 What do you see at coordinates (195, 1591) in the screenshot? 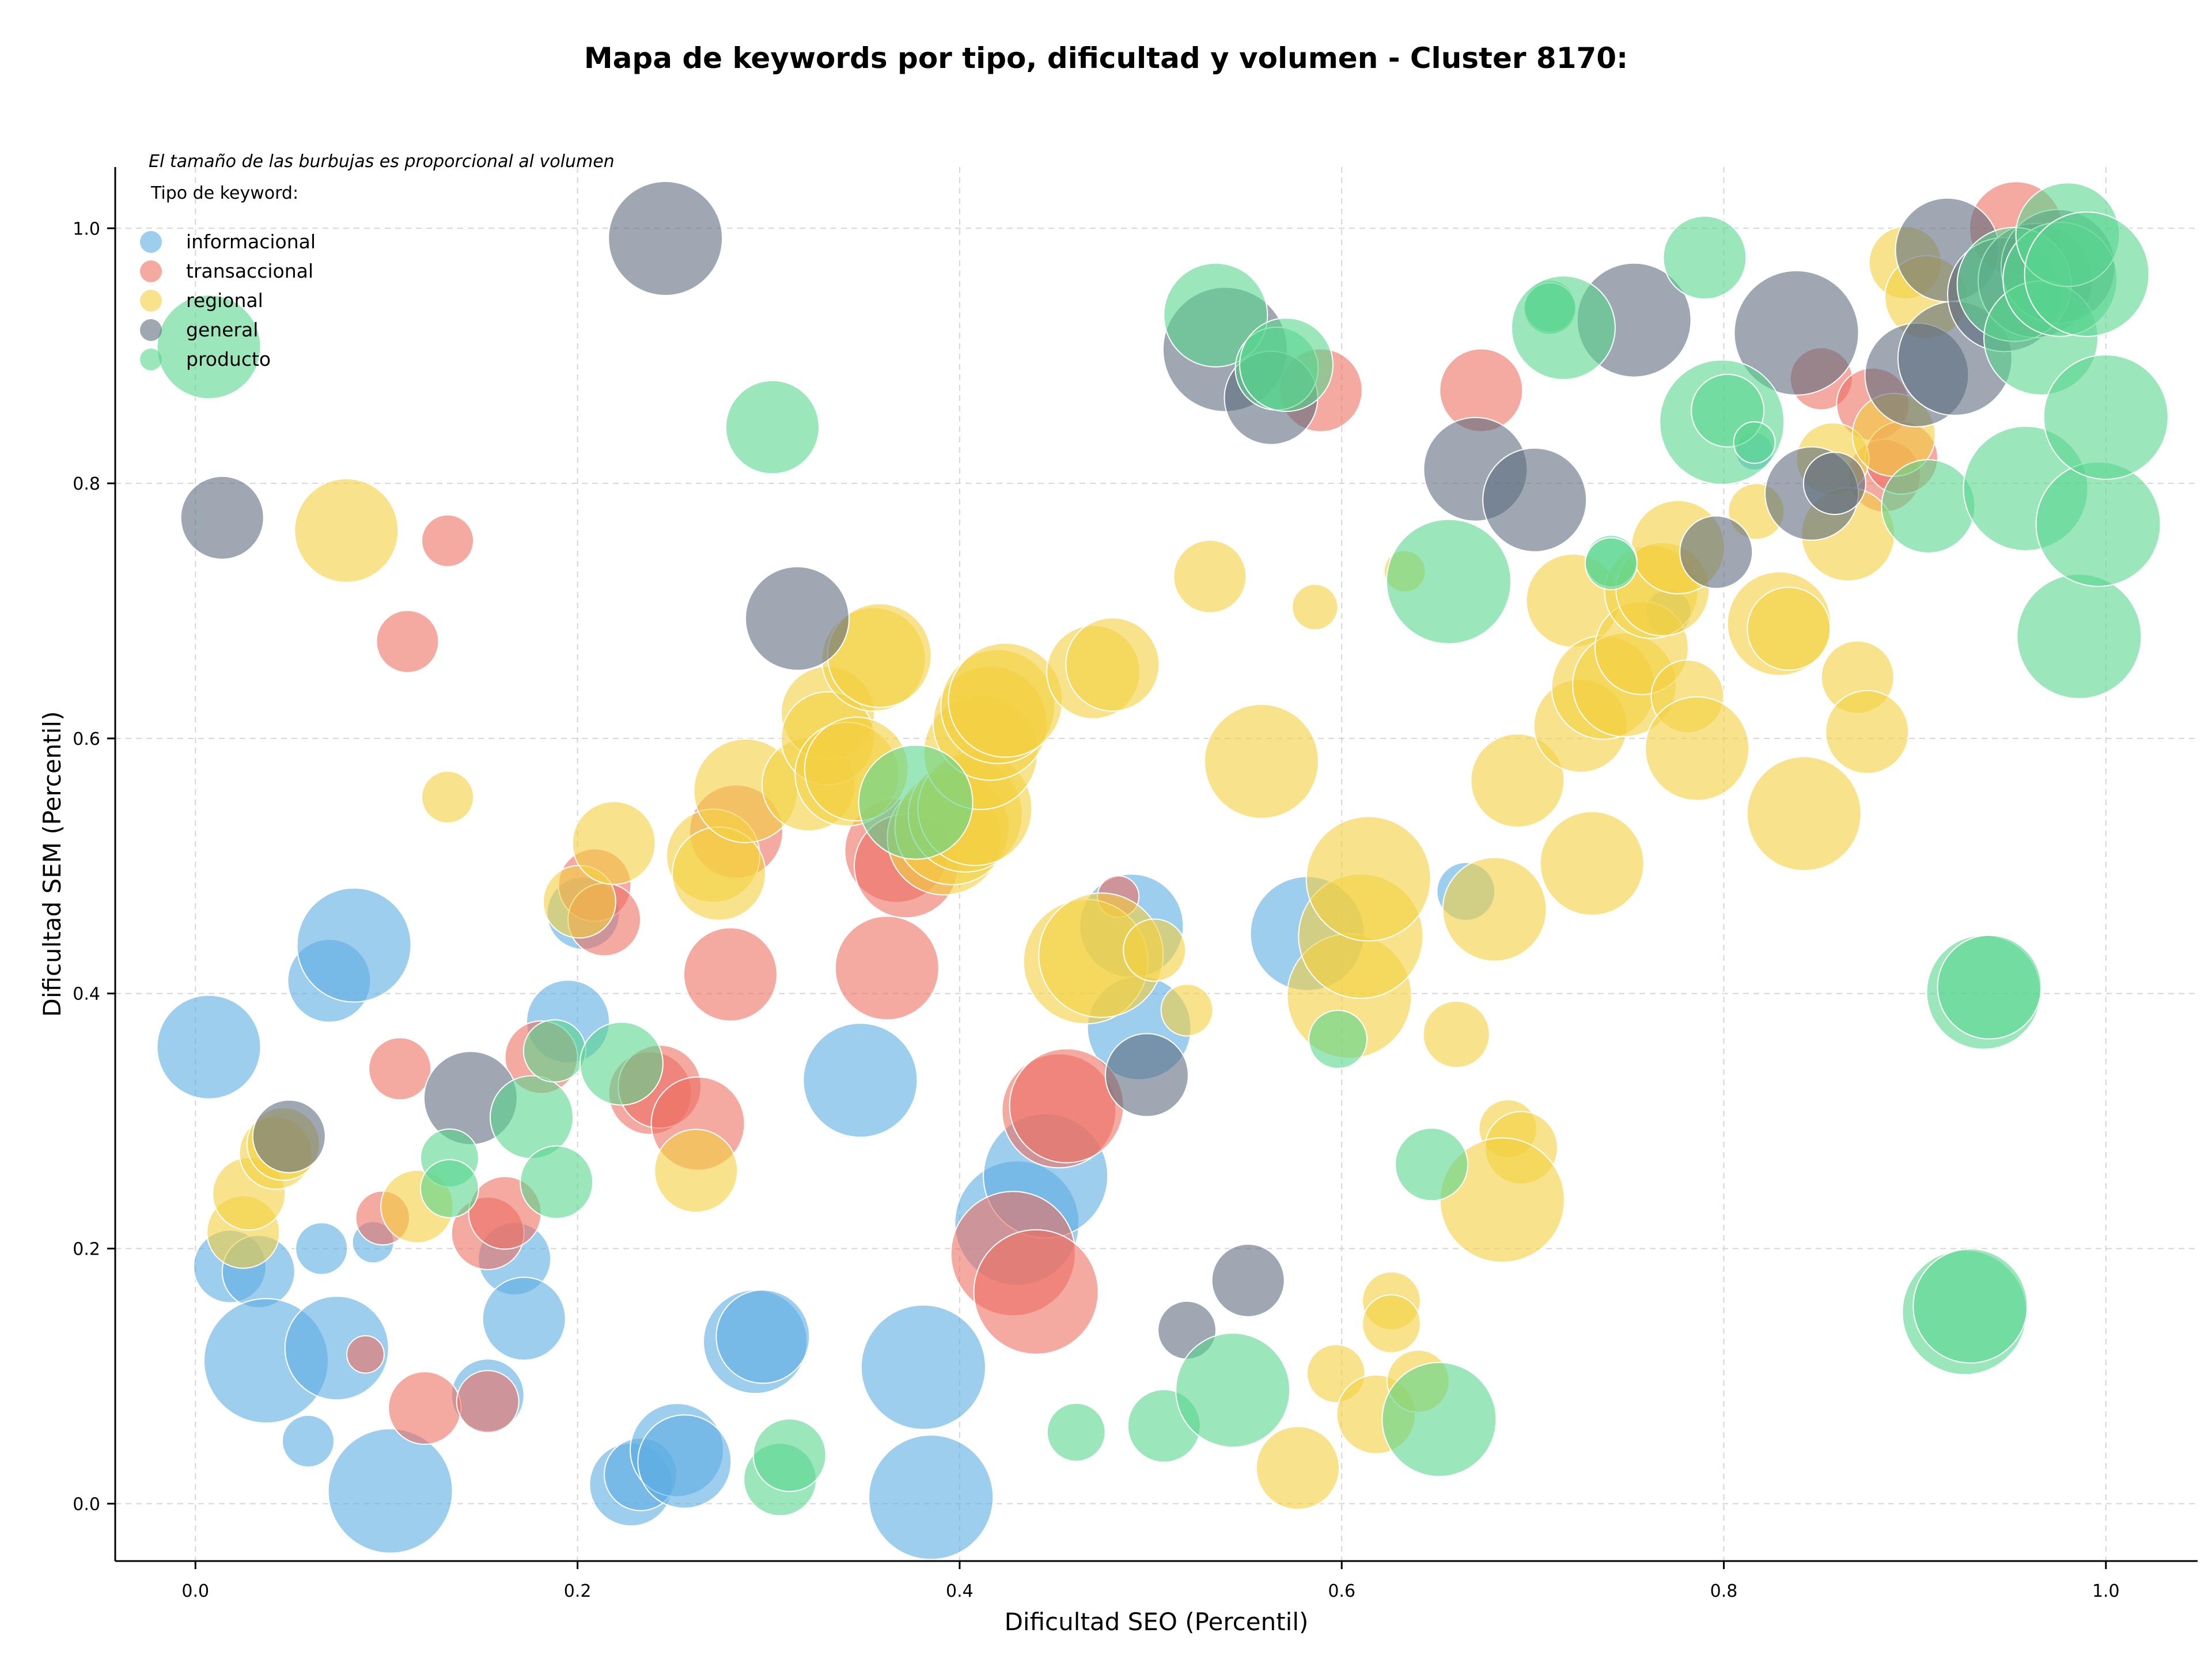
I see `x-tick-label: 0.0` at bounding box center [195, 1591].